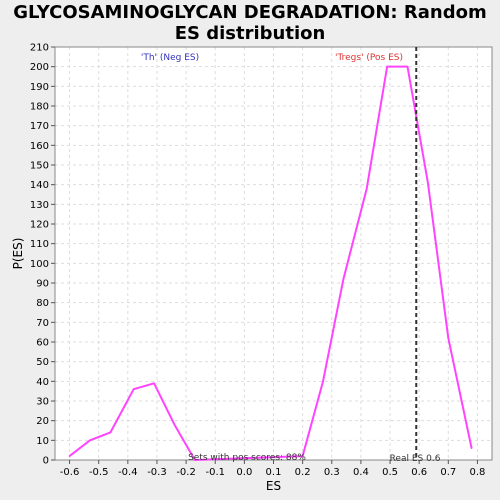 The height and width of the screenshot is (500, 500). Describe the element at coordinates (39, 48) in the screenshot. I see `y-tick-label: 210` at that location.